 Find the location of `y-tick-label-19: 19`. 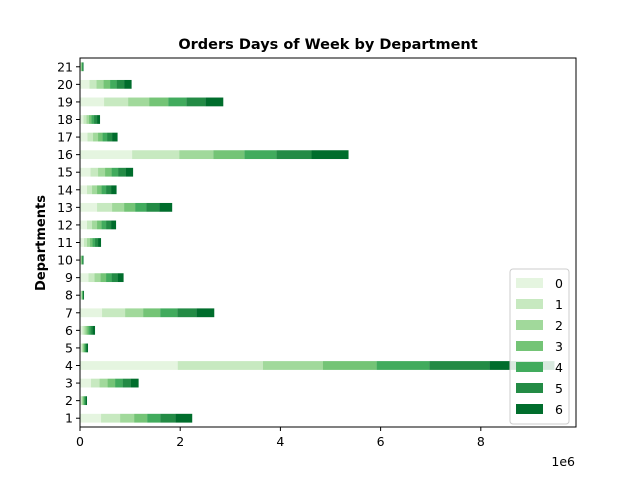

y-tick-label-19: 19 is located at coordinates (65, 101).